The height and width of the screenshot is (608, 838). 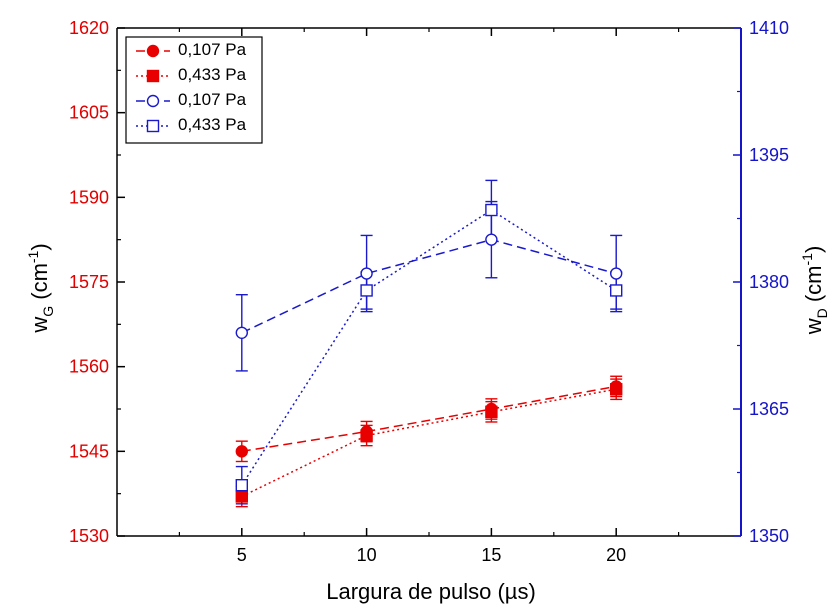 What do you see at coordinates (89, 28) in the screenshot?
I see `y-left-tick-label: 1620` at bounding box center [89, 28].